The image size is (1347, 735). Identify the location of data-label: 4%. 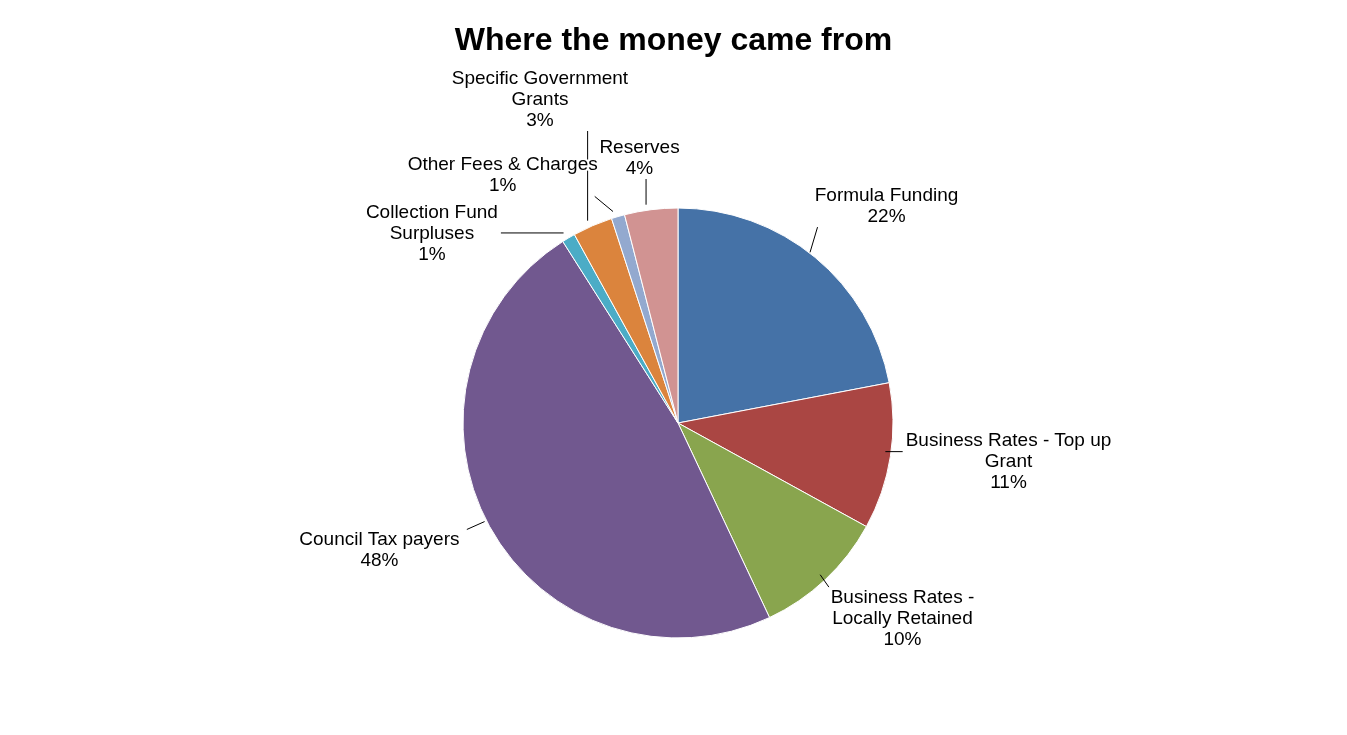
(639, 167).